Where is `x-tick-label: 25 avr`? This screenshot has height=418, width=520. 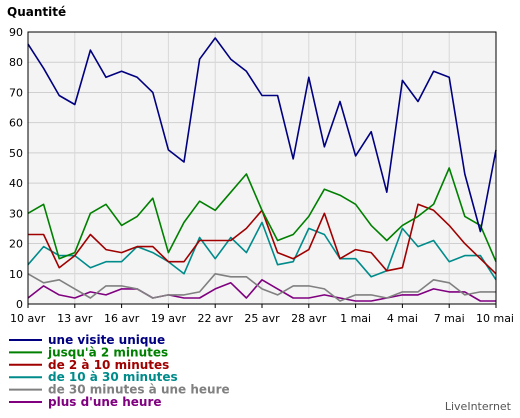
x-tick-label: 25 avr is located at coordinates (262, 318).